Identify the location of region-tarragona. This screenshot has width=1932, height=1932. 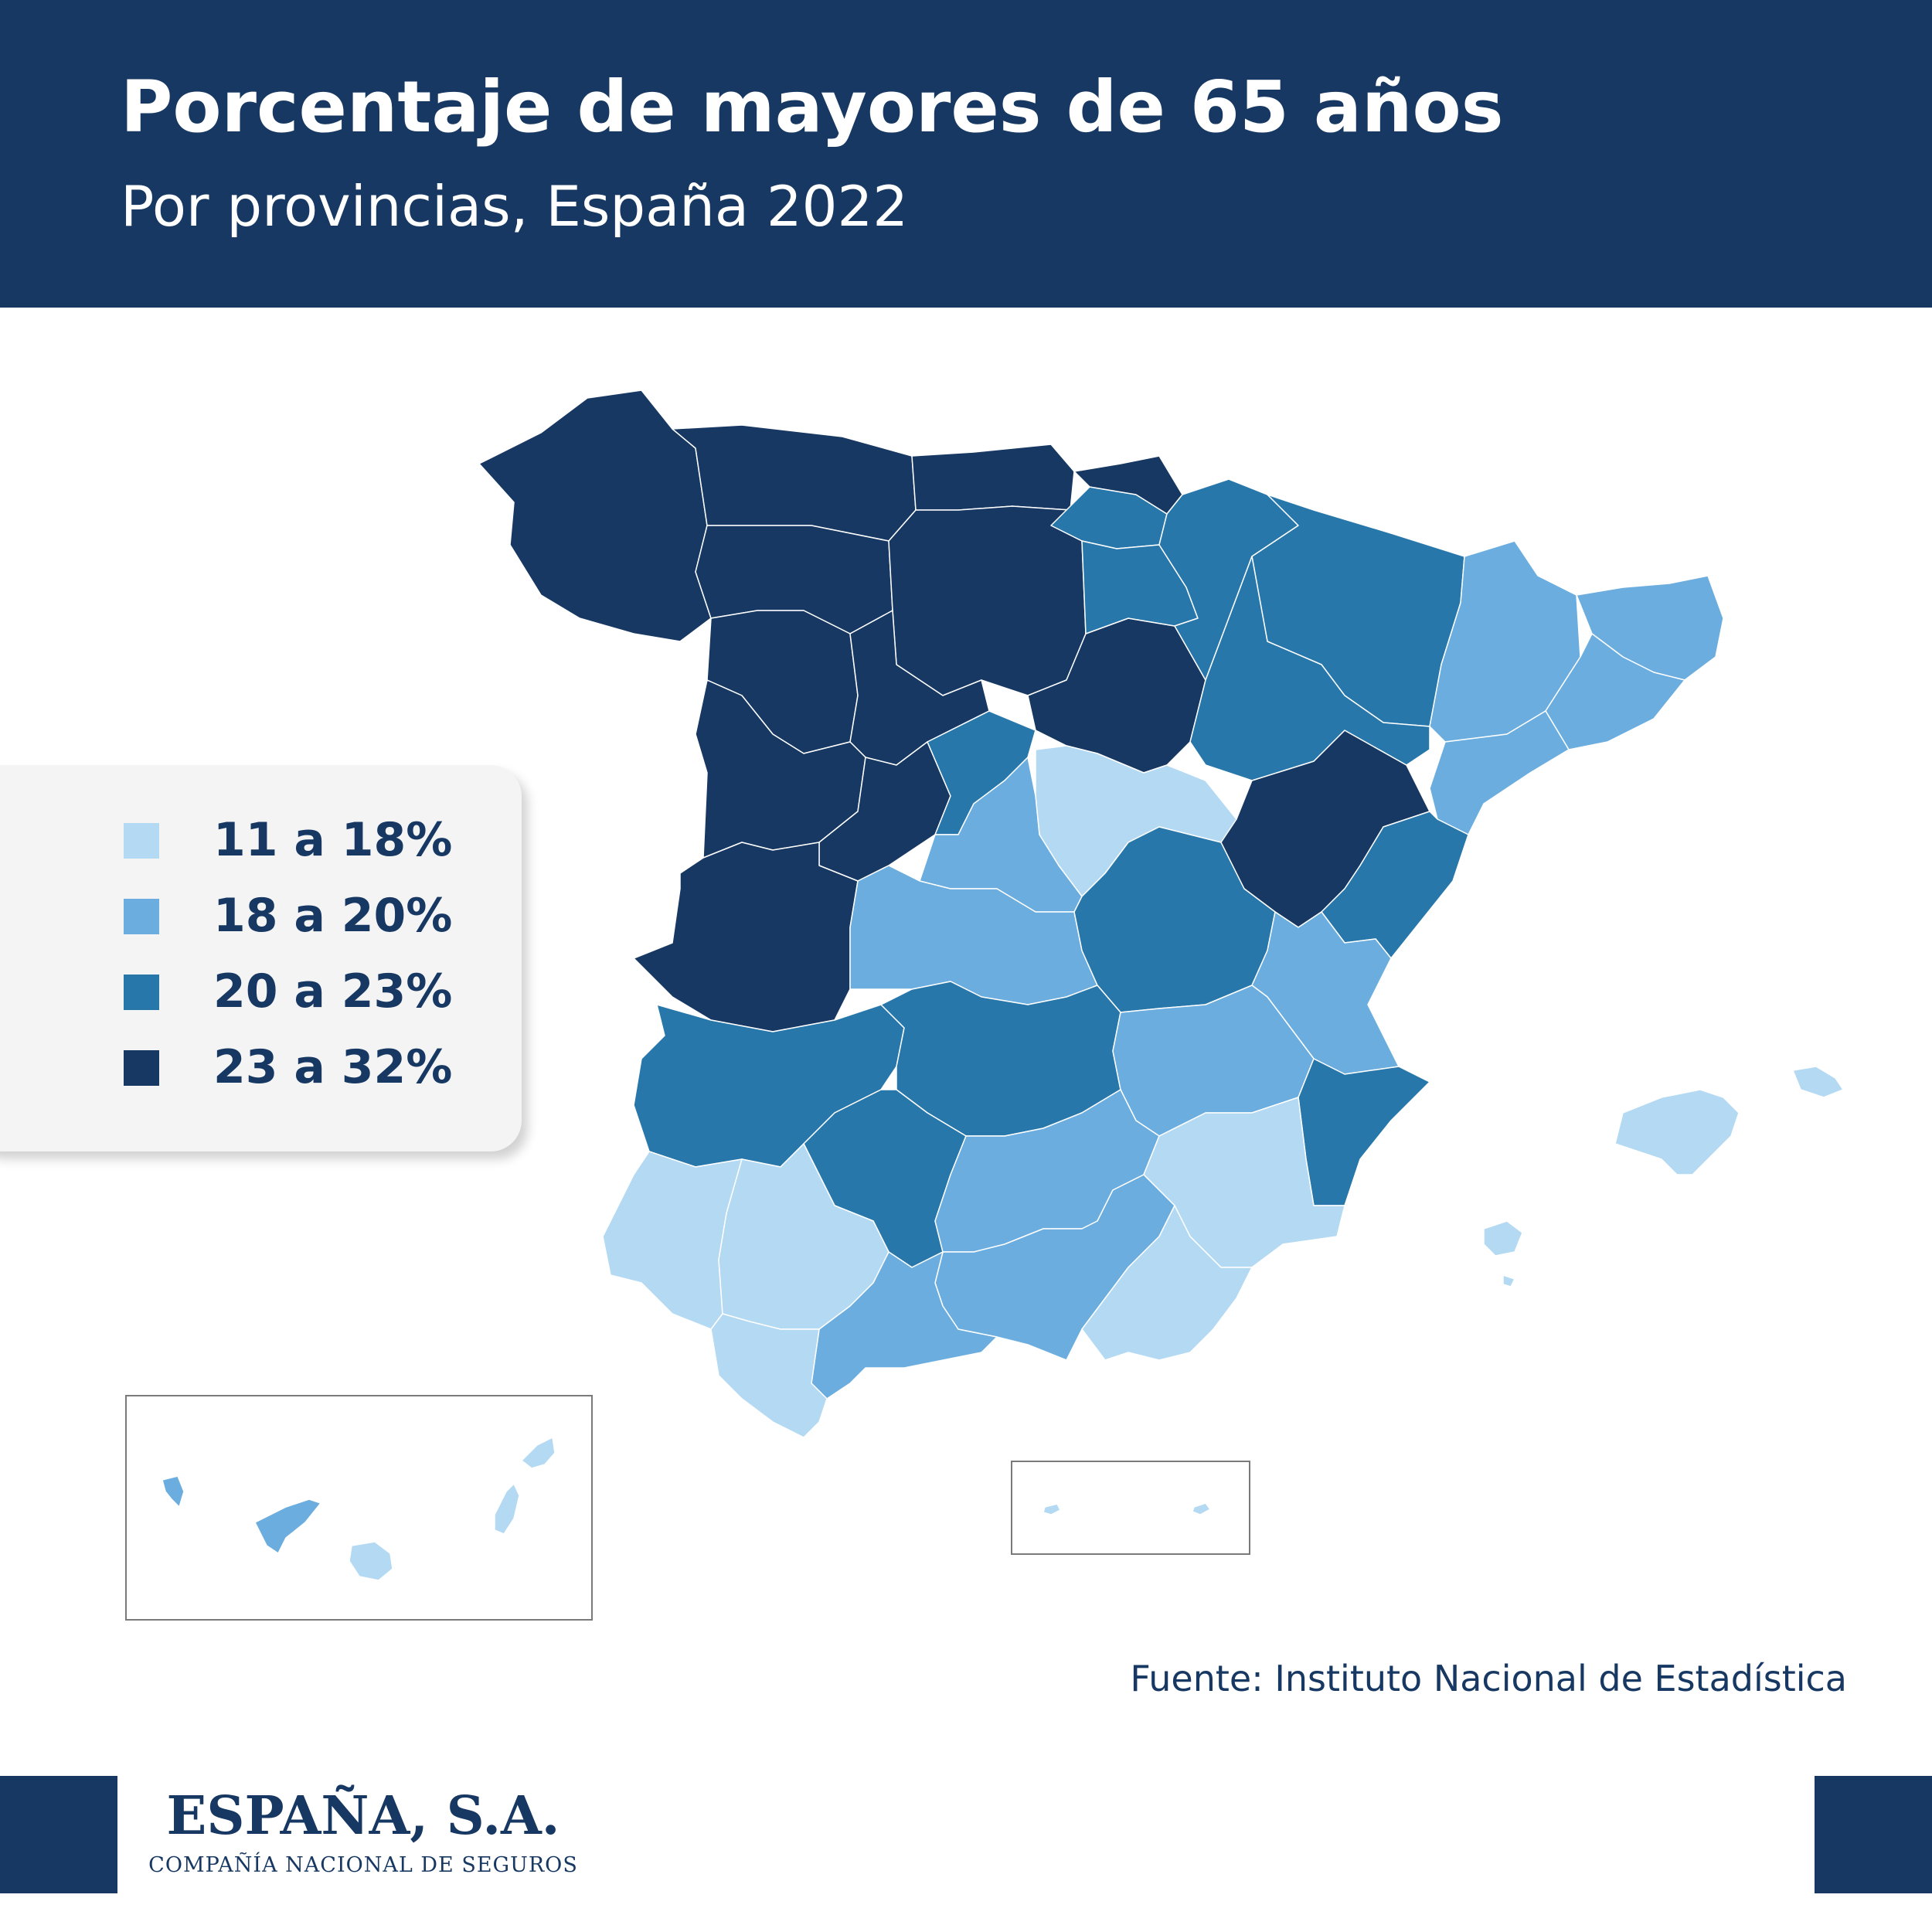
(1499, 773).